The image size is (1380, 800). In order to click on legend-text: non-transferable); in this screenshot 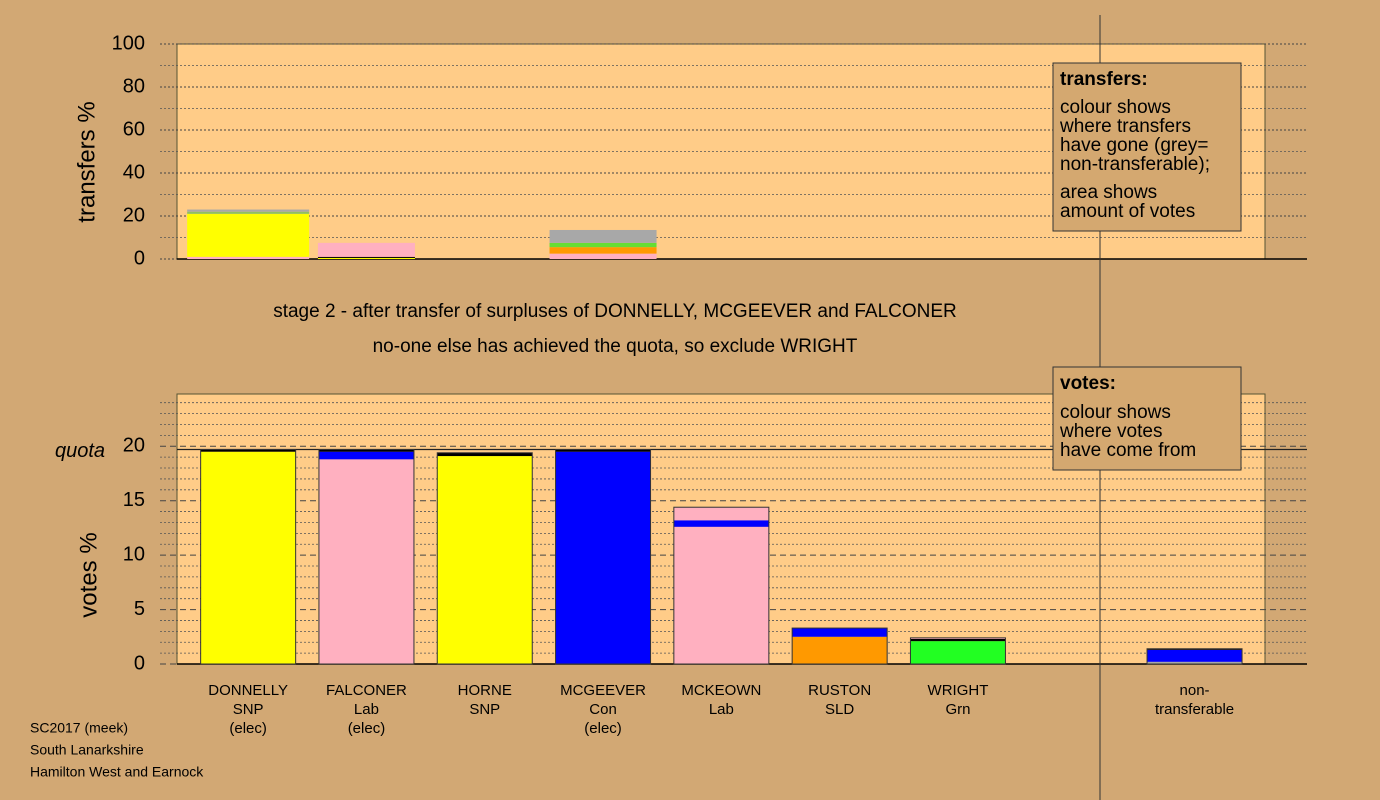, I will do `click(1135, 164)`.